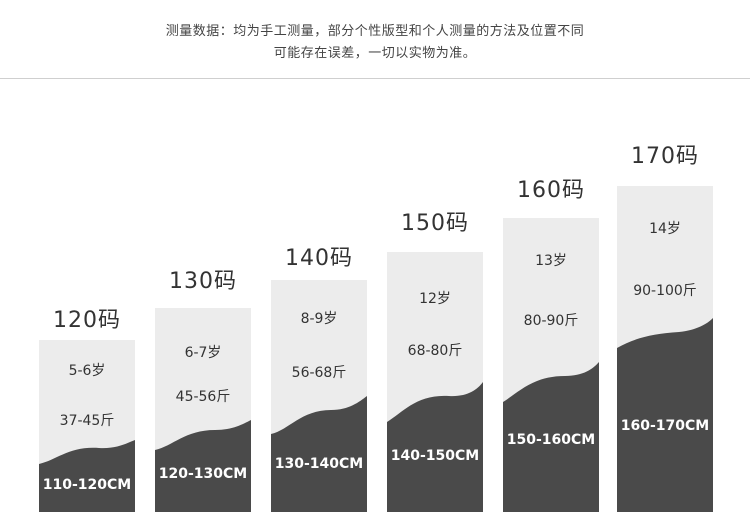  What do you see at coordinates (87, 421) in the screenshot?
I see `weight-range: 37-45斤` at bounding box center [87, 421].